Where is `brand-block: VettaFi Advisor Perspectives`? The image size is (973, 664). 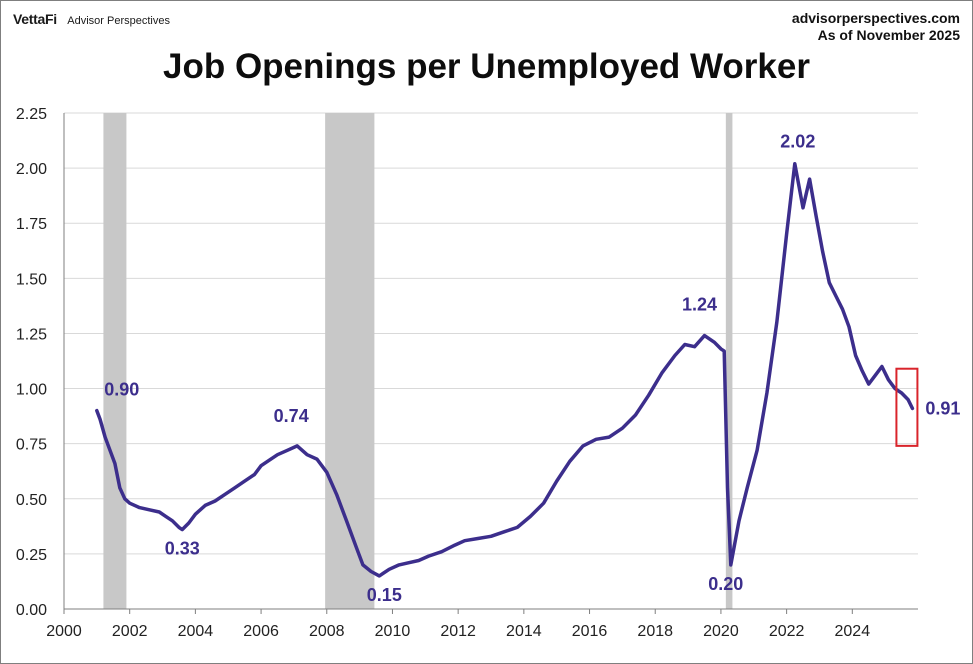
brand-block: VettaFi Advisor Perspectives is located at coordinates (91, 20).